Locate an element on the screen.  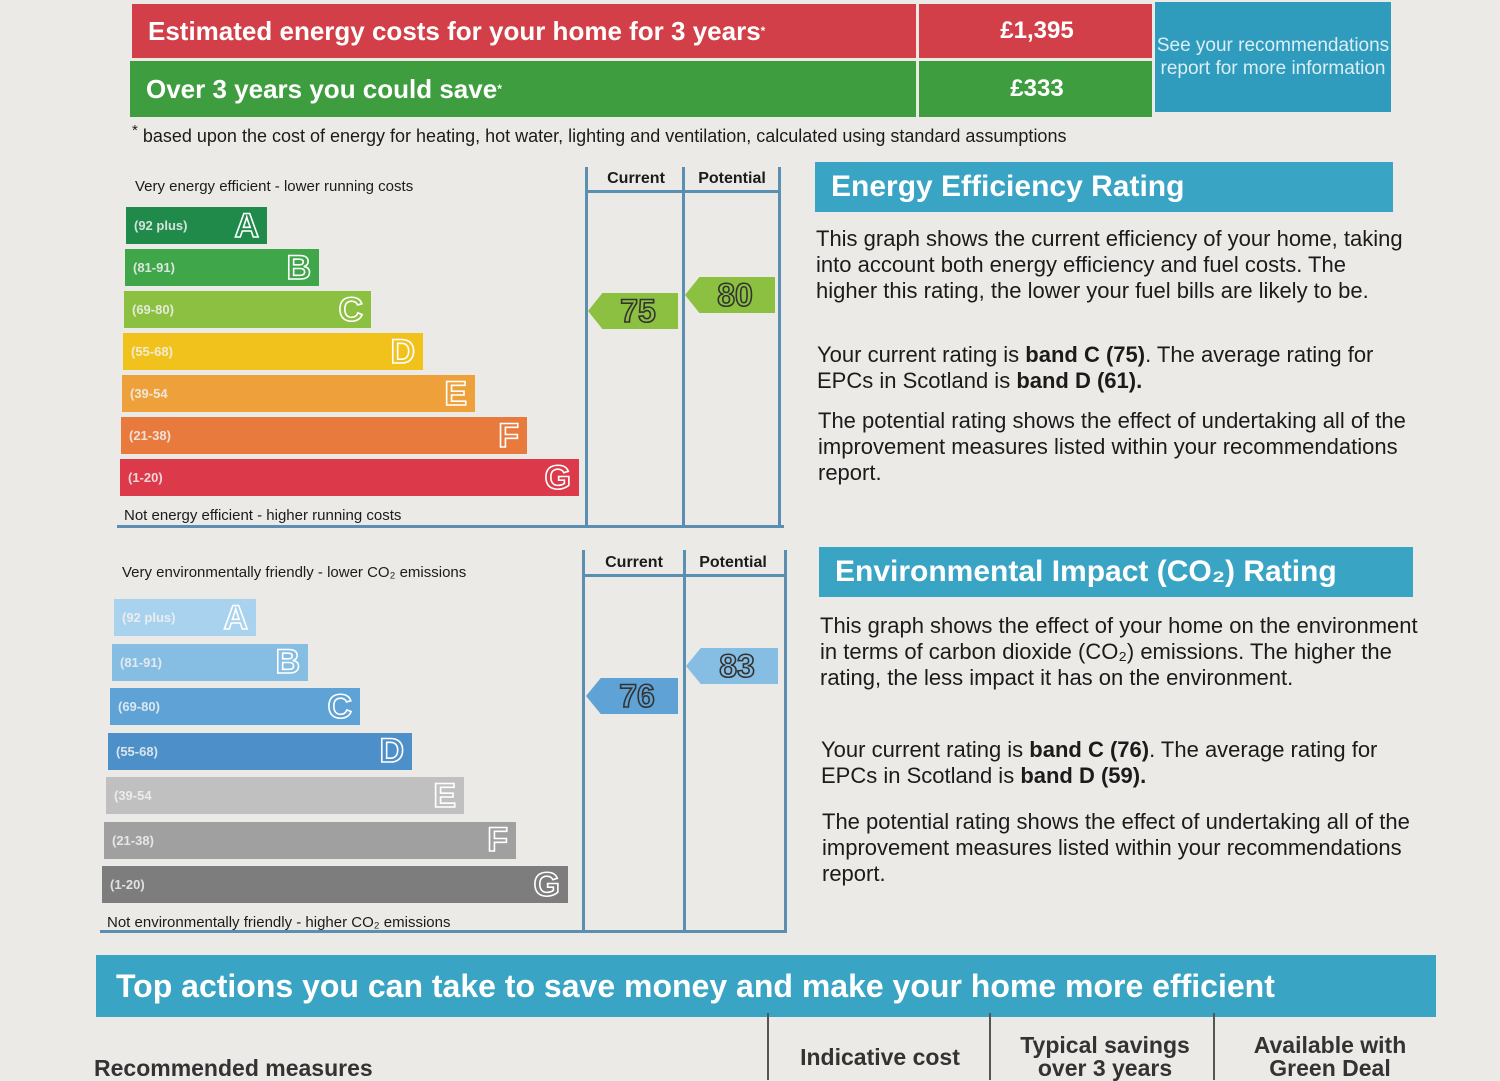
energy-band-range: (39-54 is located at coordinates (149, 393).